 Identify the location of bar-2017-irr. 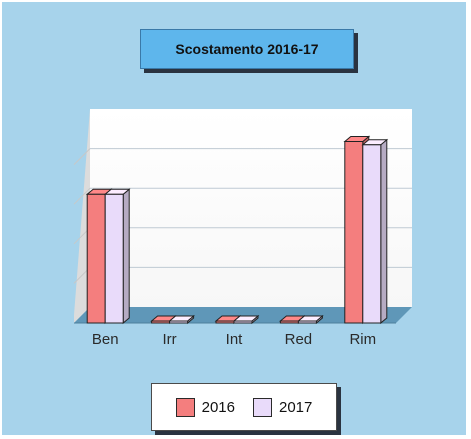
(181, 319).